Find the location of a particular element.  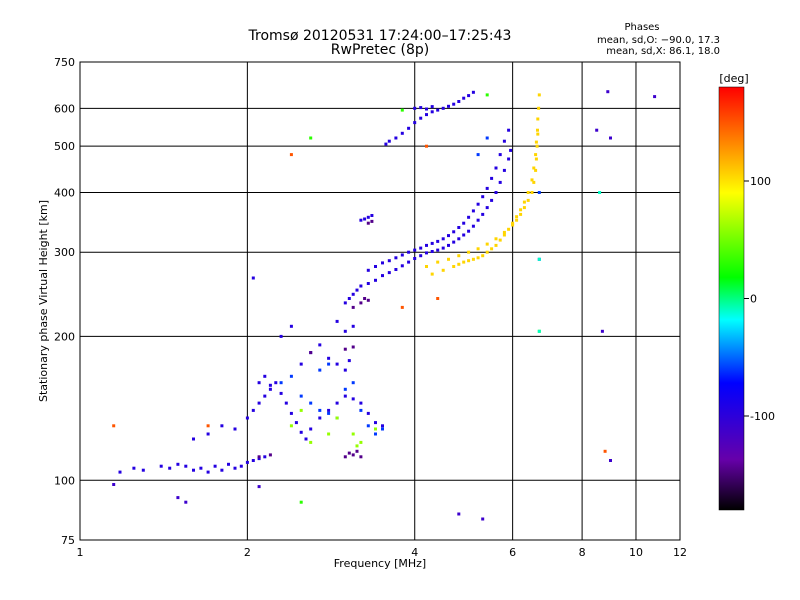

colorbar-gradient is located at coordinates (731, 298).